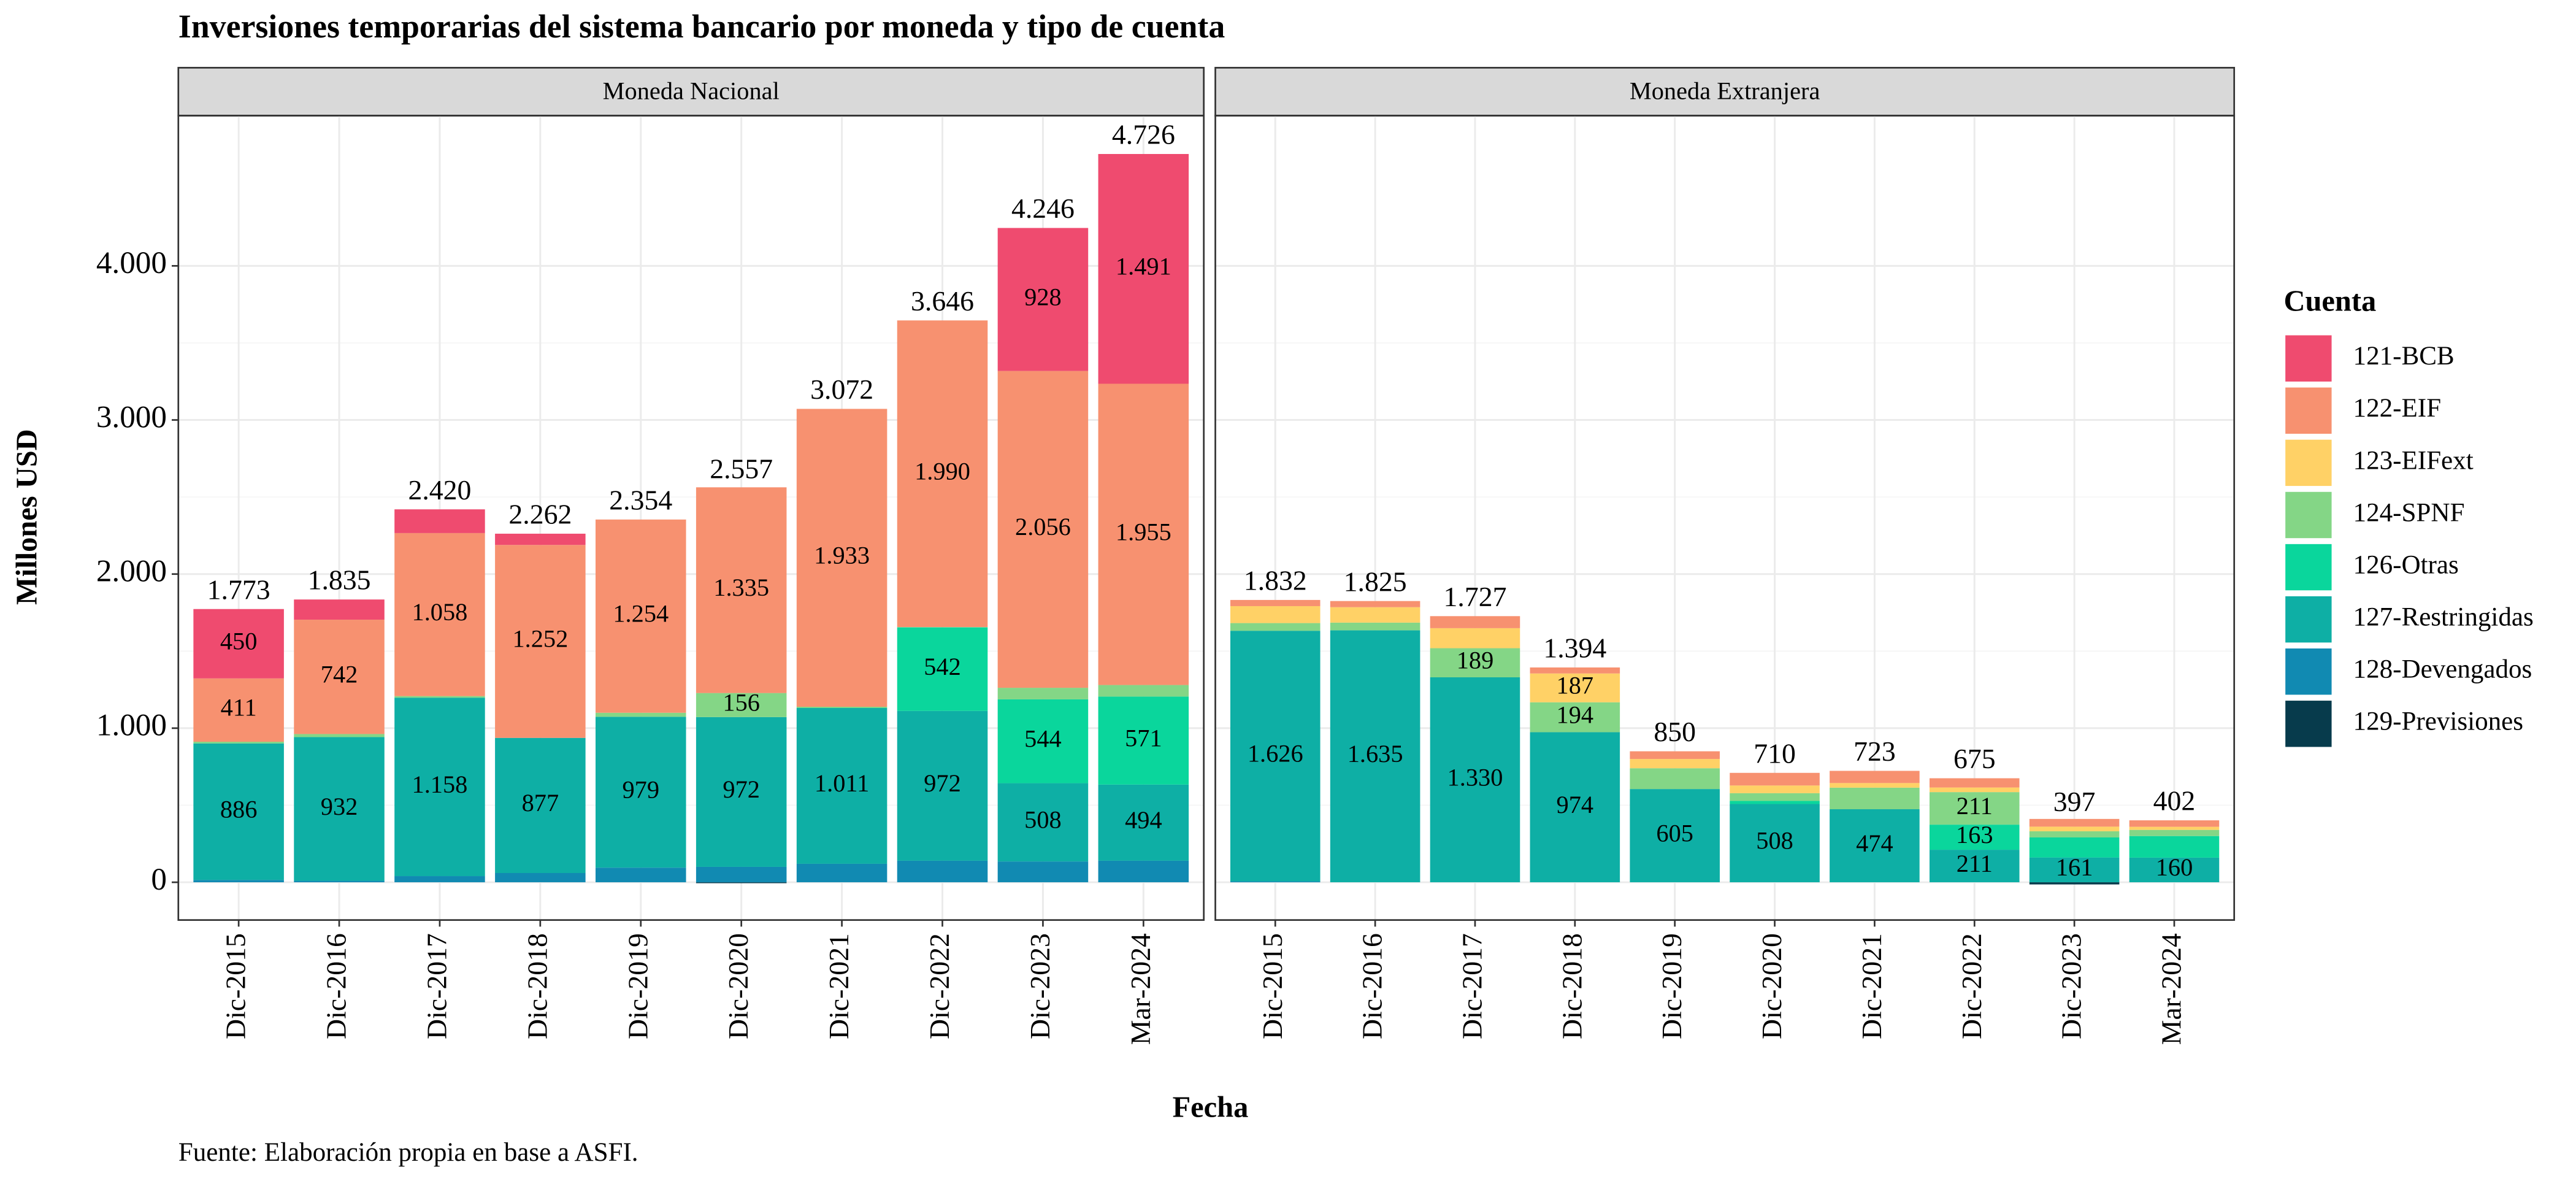 The width and height of the screenshot is (2576, 1181). Describe the element at coordinates (2406, 564) in the screenshot. I see `legend-label: 126-Otras` at that location.